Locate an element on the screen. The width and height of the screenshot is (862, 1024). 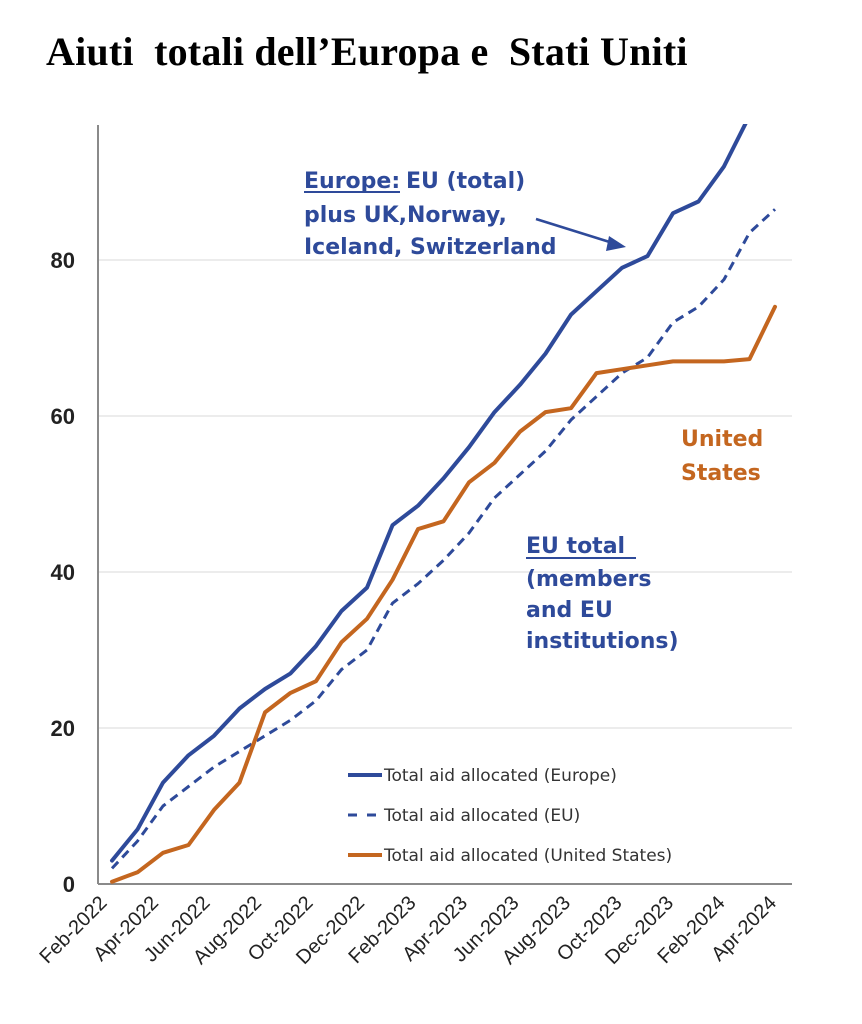
annotation-eu-text: institutions) is located at coordinates (602, 641).